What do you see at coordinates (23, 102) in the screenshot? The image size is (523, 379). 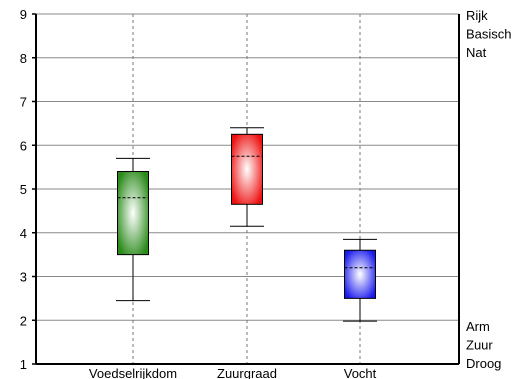 I see `y-tick-label: 7` at bounding box center [23, 102].